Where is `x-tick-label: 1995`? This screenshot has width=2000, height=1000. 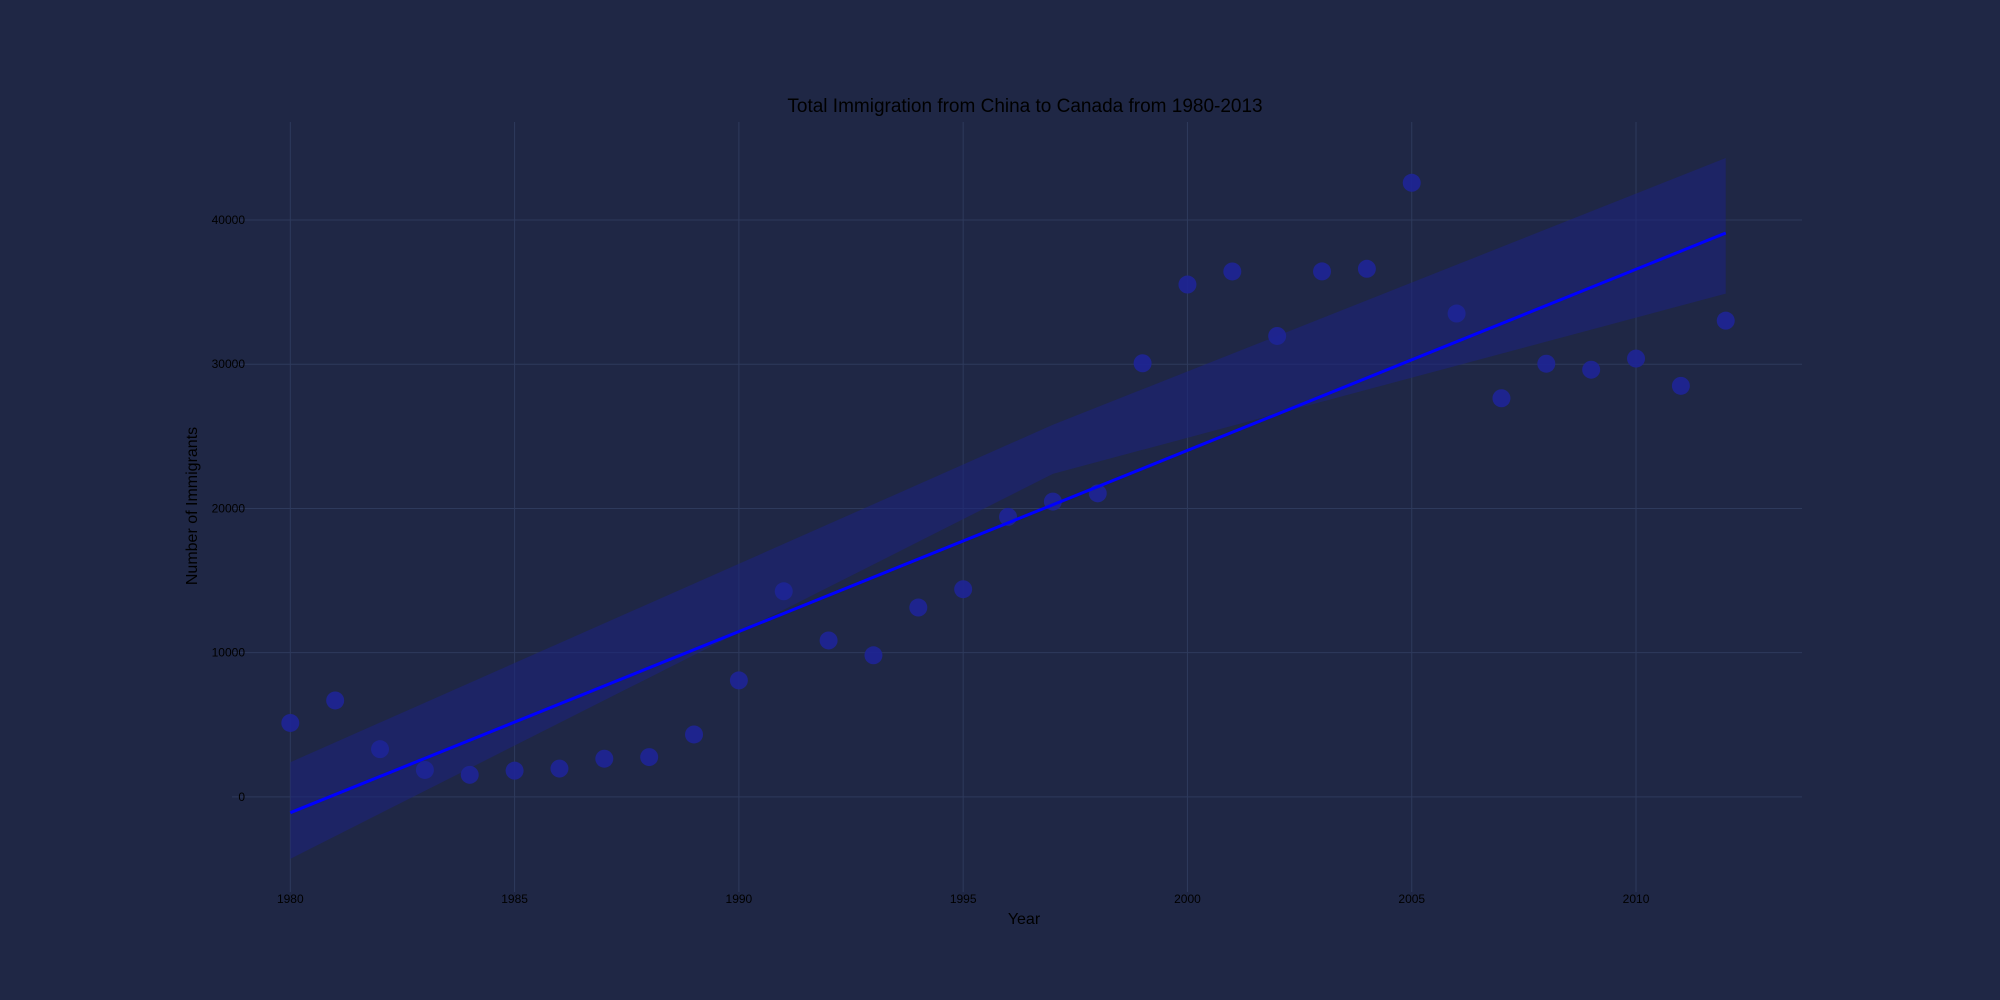 x-tick-label: 1995 is located at coordinates (963, 899).